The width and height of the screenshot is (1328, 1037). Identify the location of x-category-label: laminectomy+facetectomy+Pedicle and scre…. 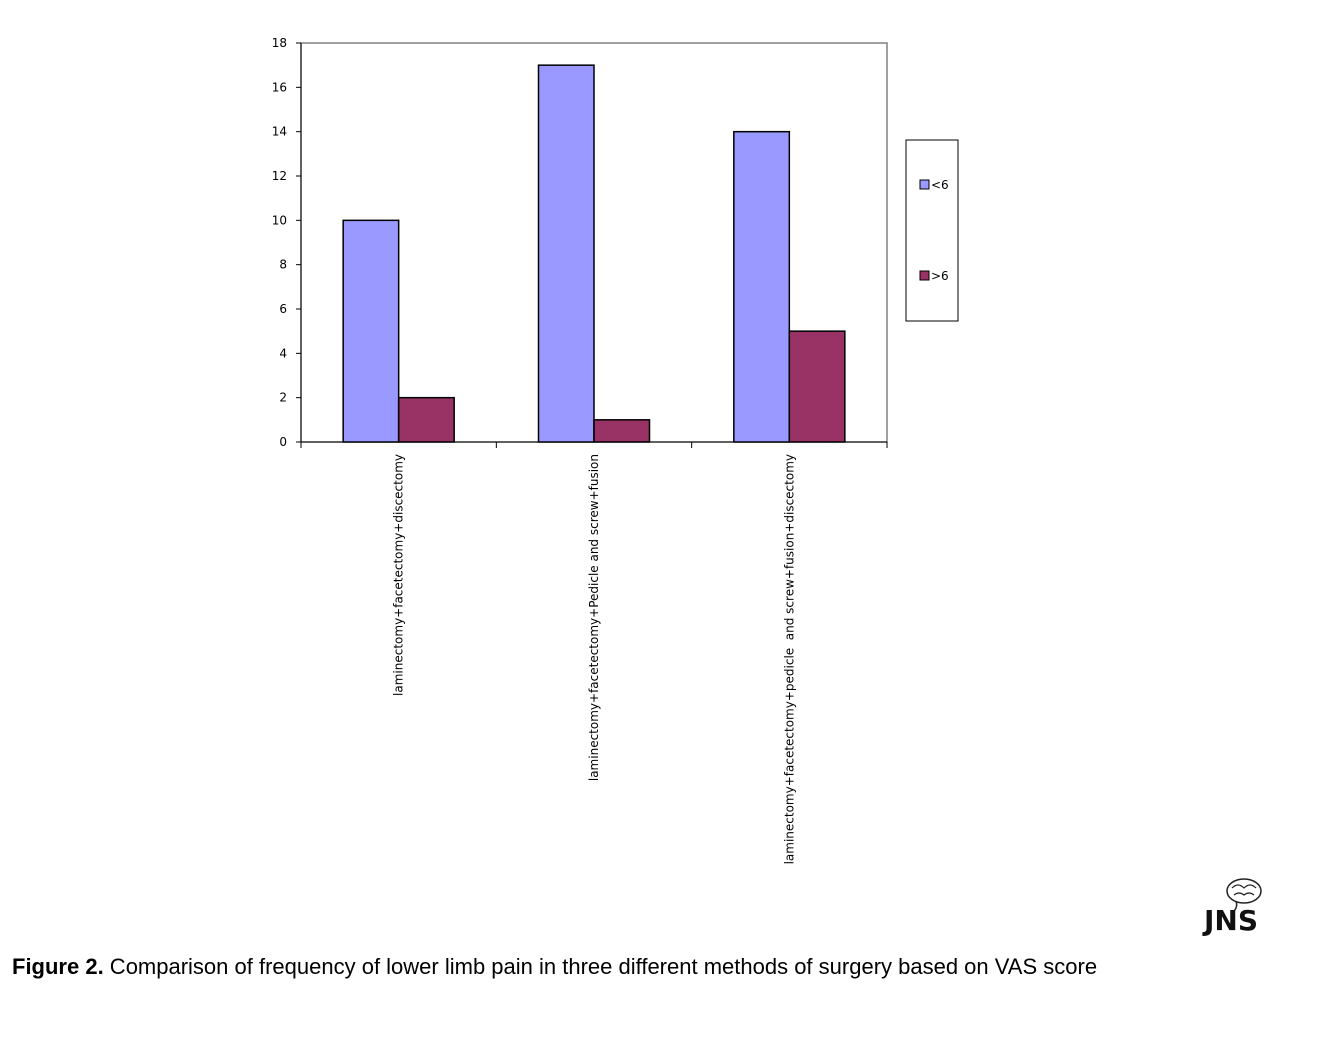
(594, 617).